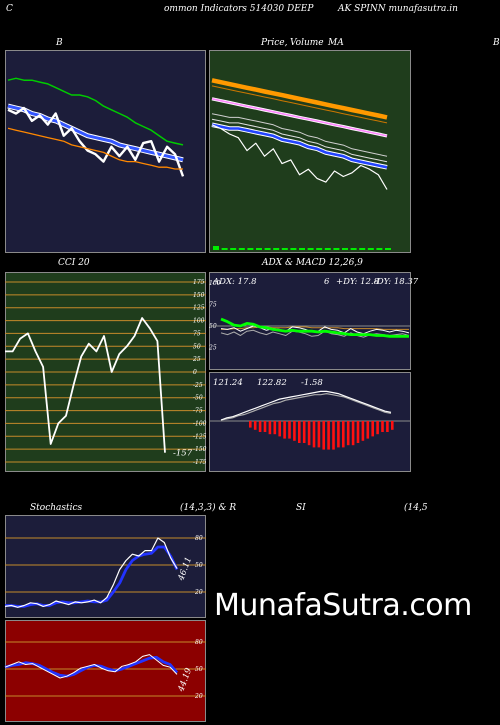  What do you see at coordinates (327, 282) in the screenshot?
I see `adx-dy-number: 6` at bounding box center [327, 282].